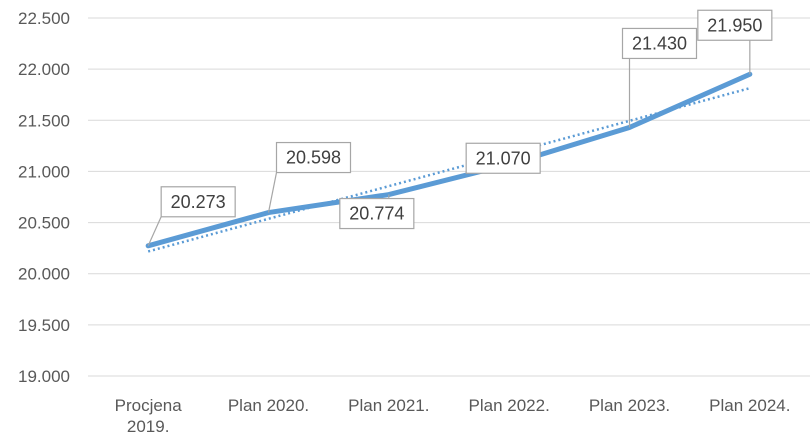 This screenshot has height=437, width=810. I want to click on data-label-text: 21.950, so click(734, 25).